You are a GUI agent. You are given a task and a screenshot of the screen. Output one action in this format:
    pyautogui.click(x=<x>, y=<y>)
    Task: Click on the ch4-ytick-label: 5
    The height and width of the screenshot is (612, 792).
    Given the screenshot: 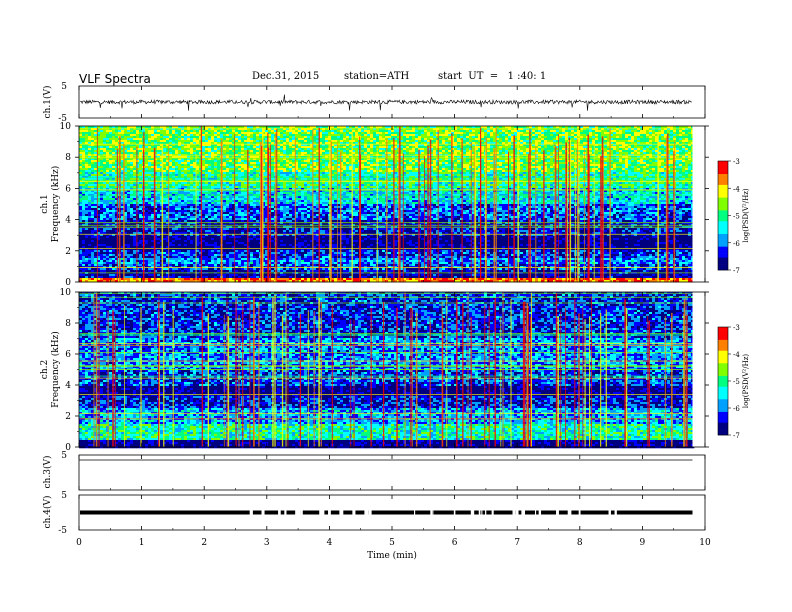 What is the action you would take?
    pyautogui.click(x=64, y=496)
    